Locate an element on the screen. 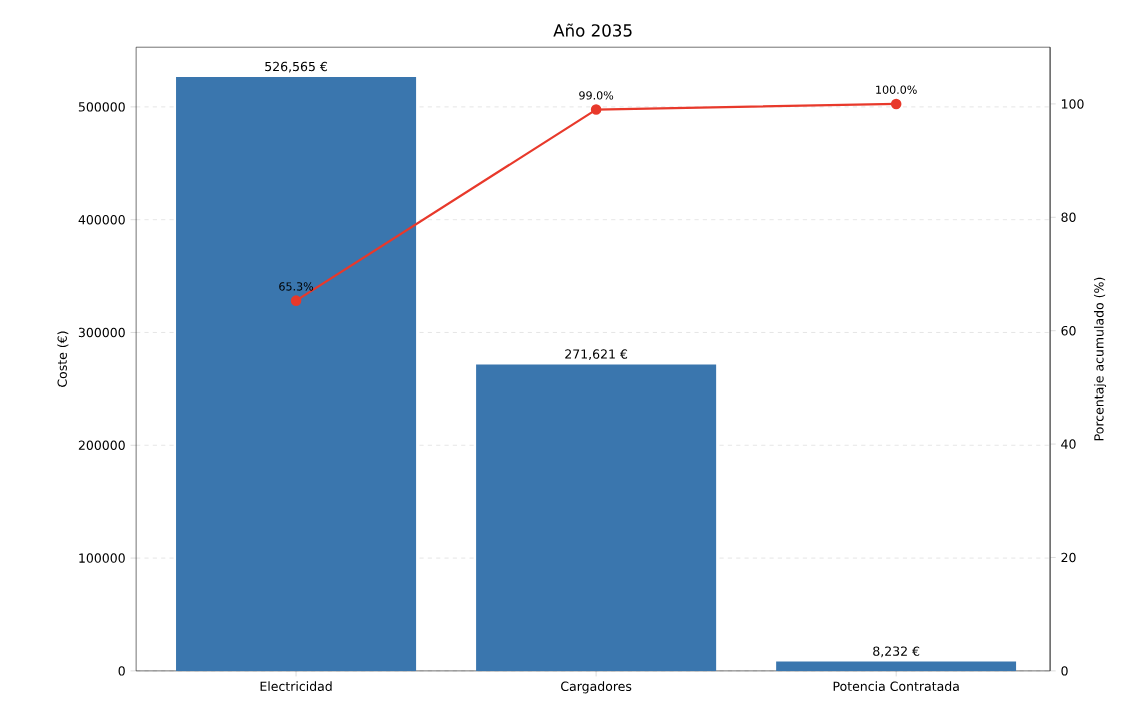 The image size is (1139, 701). y2-axis-title: Porcentaje acumulado (%) is located at coordinates (1100, 358).